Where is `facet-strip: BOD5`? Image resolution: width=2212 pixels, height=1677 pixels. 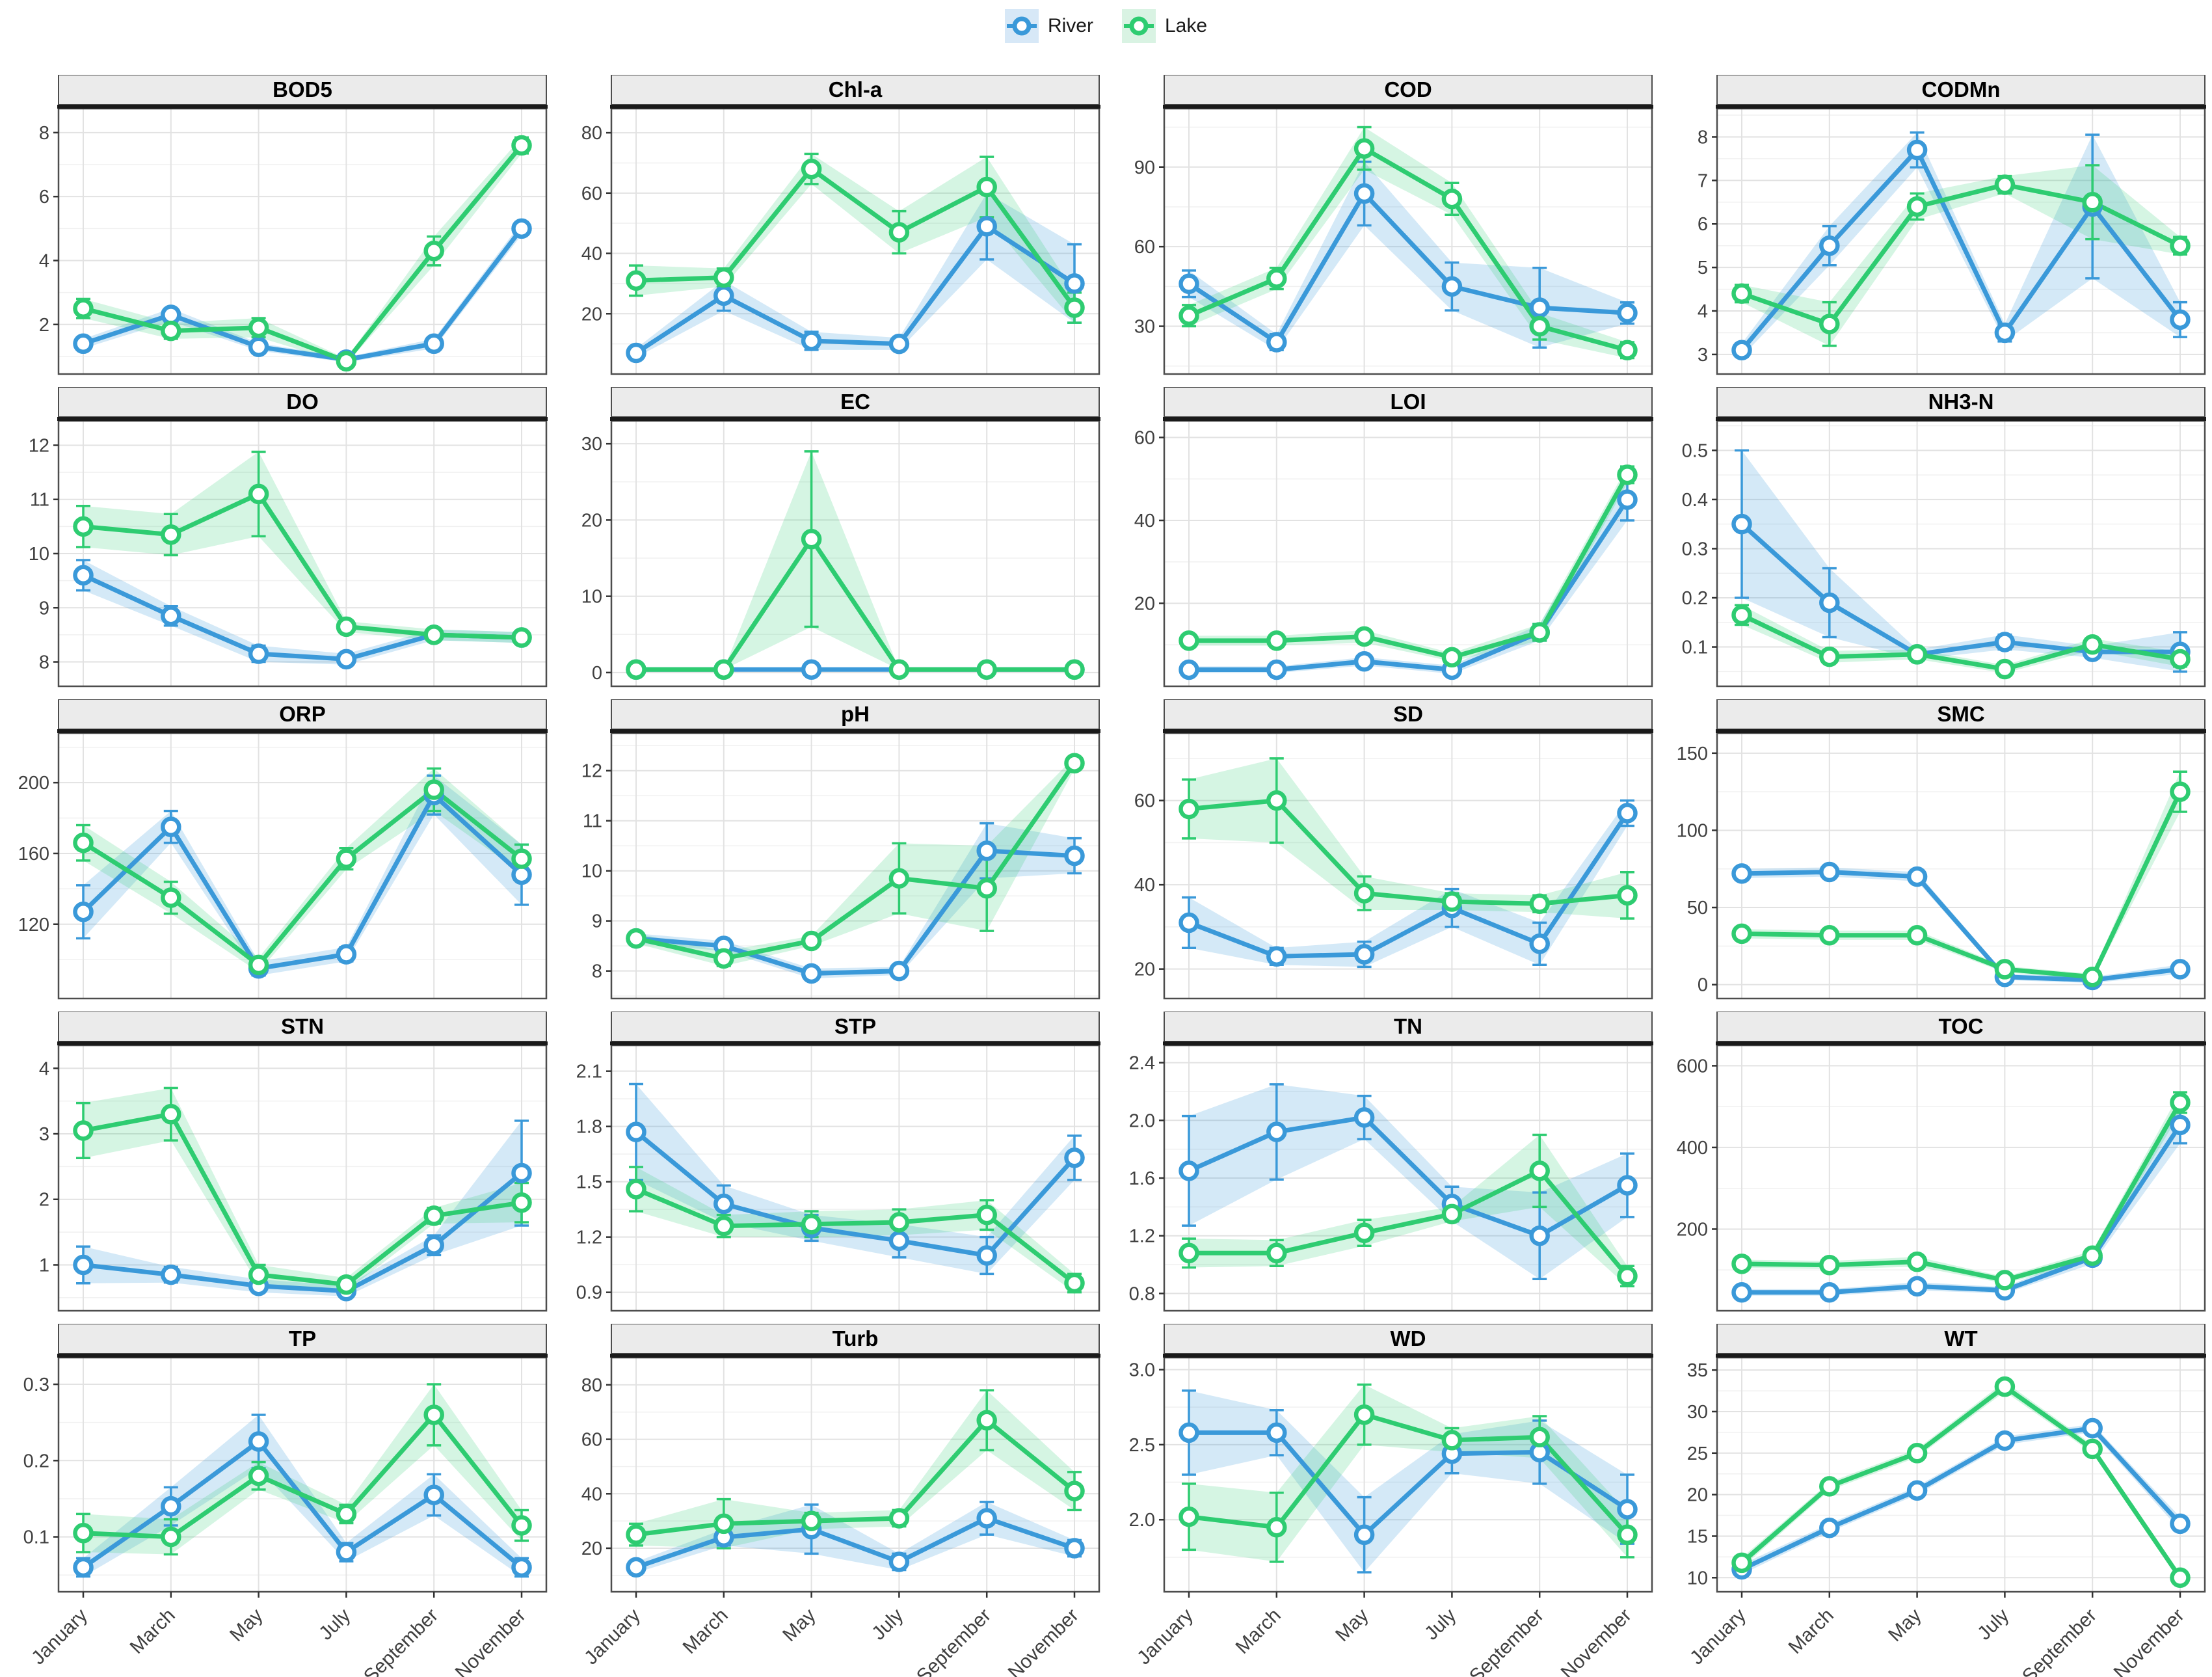
facet-strip: BOD5 is located at coordinates (302, 92).